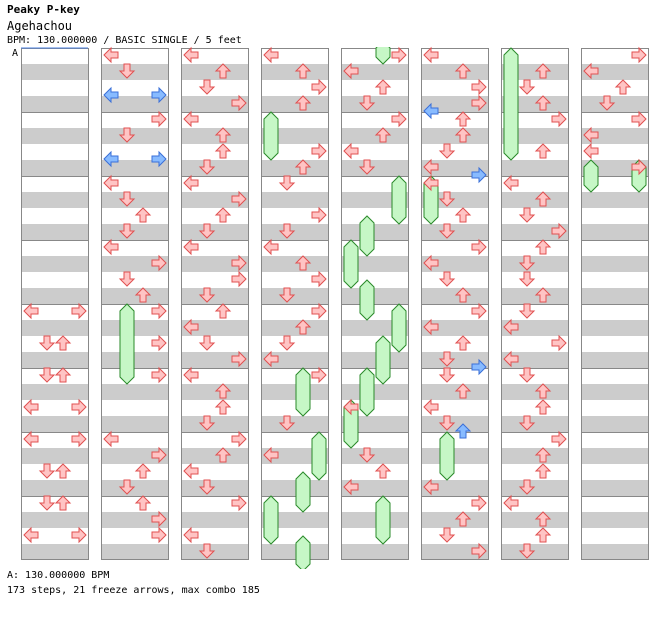 Image resolution: width=672 pixels, height=620 pixels. I want to click on song-title: Agehachou, so click(40, 26).